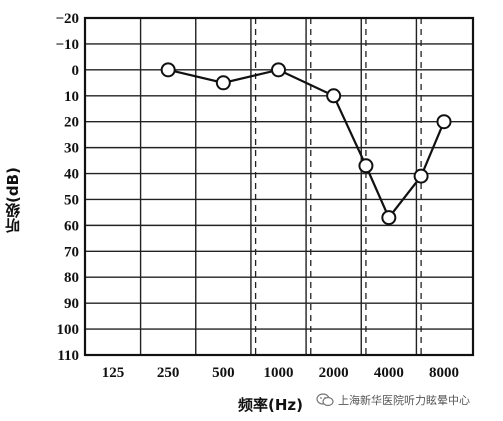  Describe the element at coordinates (71, 304) in the screenshot. I see `y-tick-label: 90` at that location.